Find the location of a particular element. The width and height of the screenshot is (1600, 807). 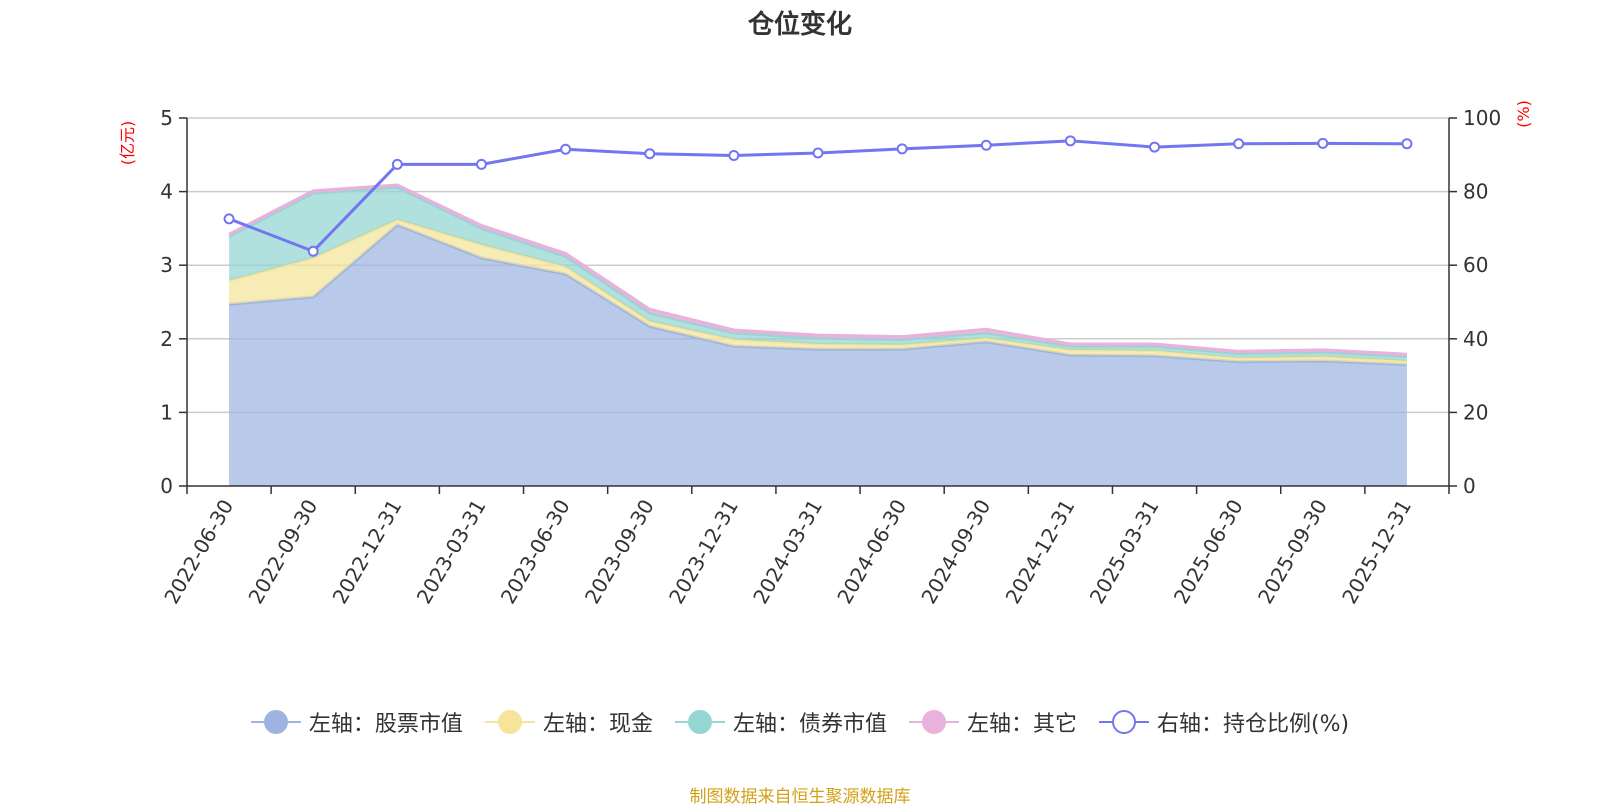

x-tick-label: 2024-06-30 is located at coordinates (871, 551).